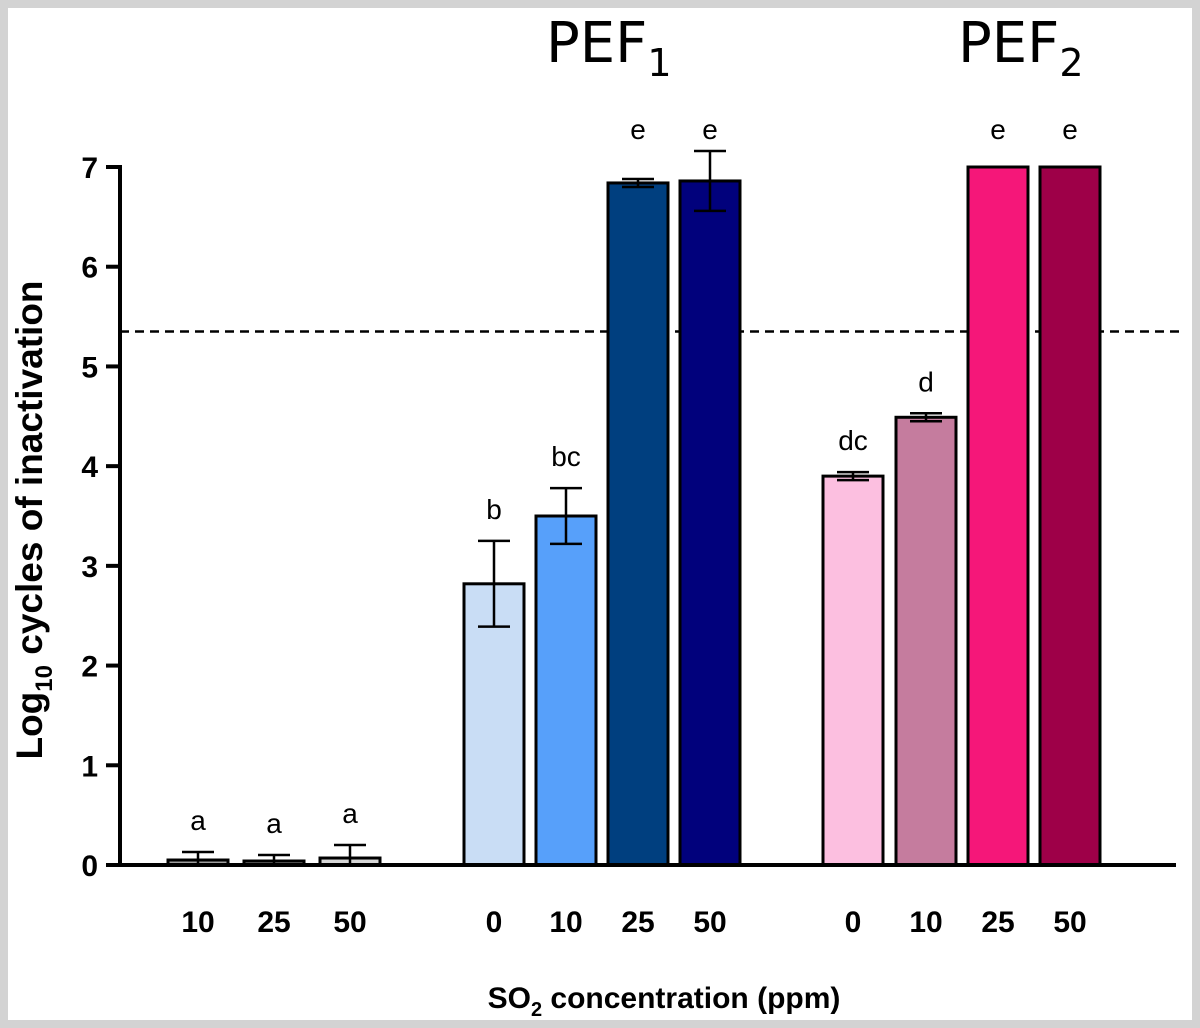 This screenshot has width=1200, height=1028. I want to click on y-tick-label-5: 5, so click(89, 367).